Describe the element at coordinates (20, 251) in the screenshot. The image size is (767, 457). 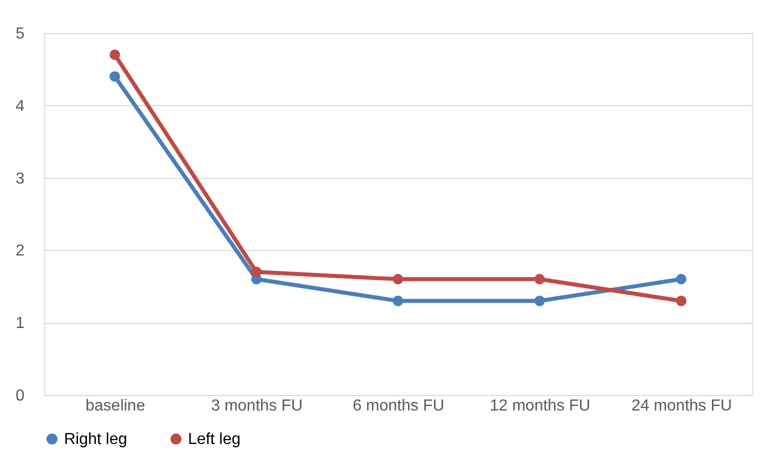
I see `y-tick-label: 2` at that location.